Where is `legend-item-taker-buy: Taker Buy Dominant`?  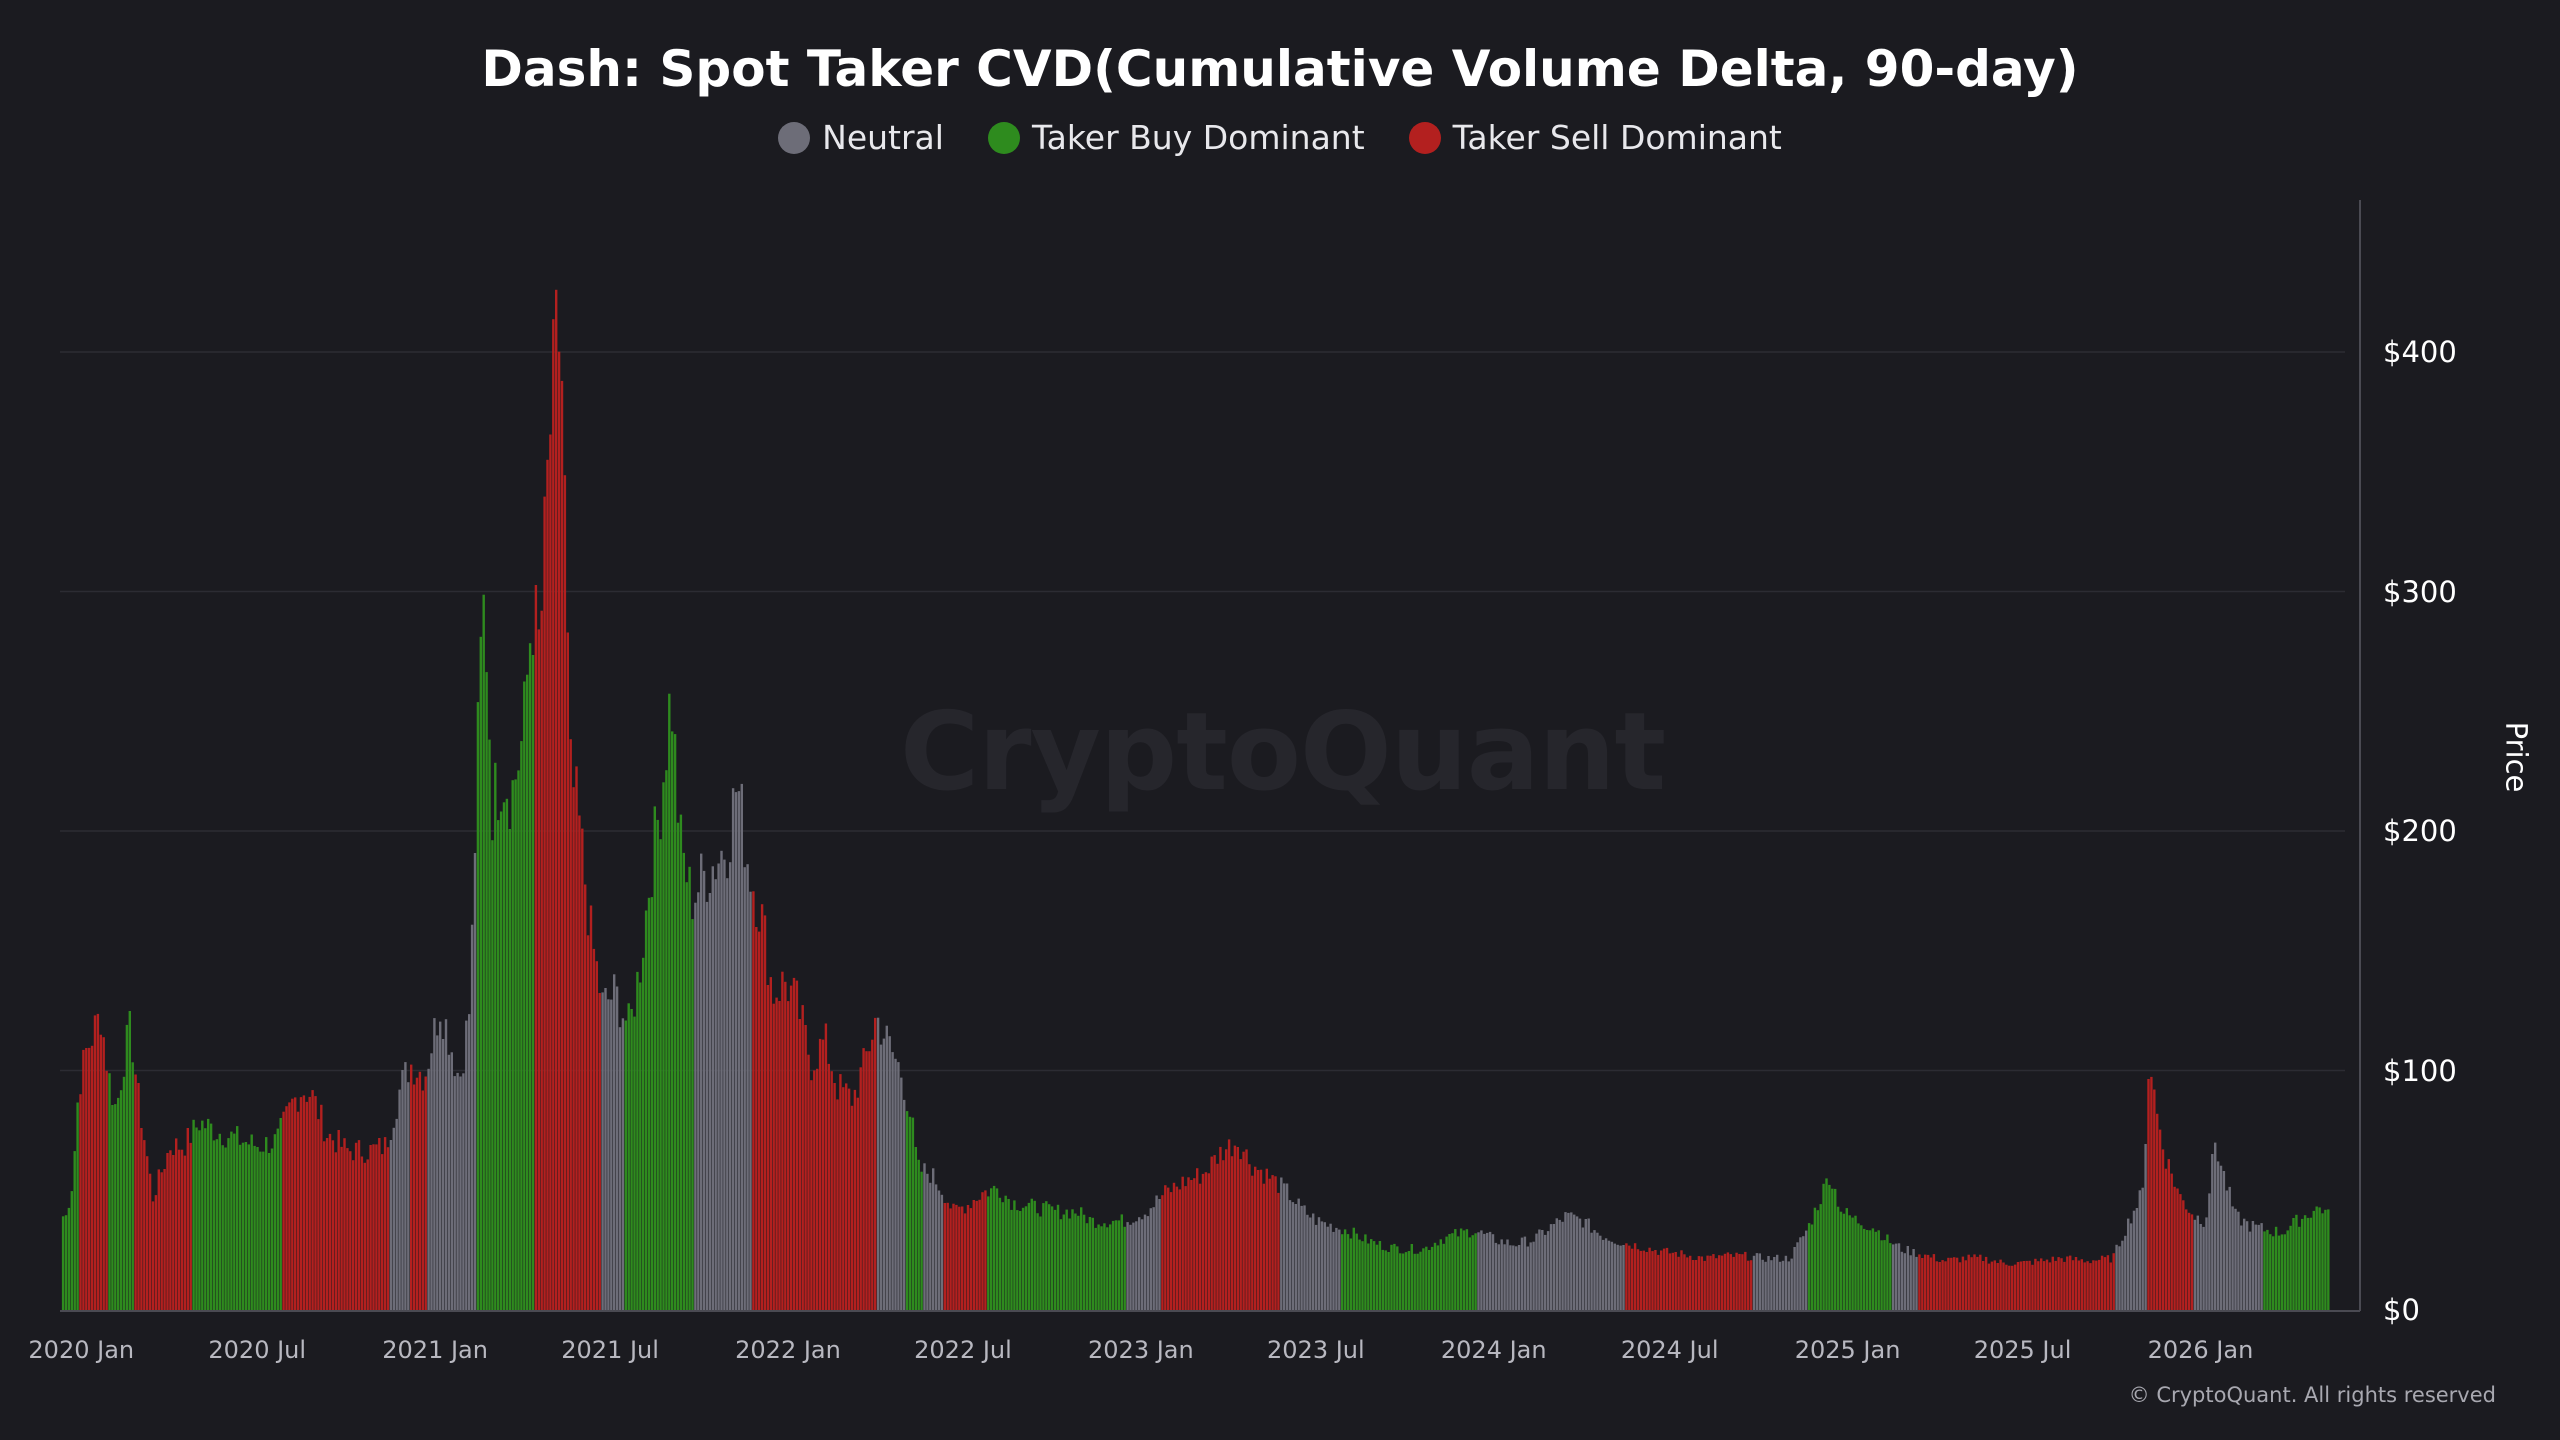
legend-item-taker-buy: Taker Buy Dominant is located at coordinates (1176, 137).